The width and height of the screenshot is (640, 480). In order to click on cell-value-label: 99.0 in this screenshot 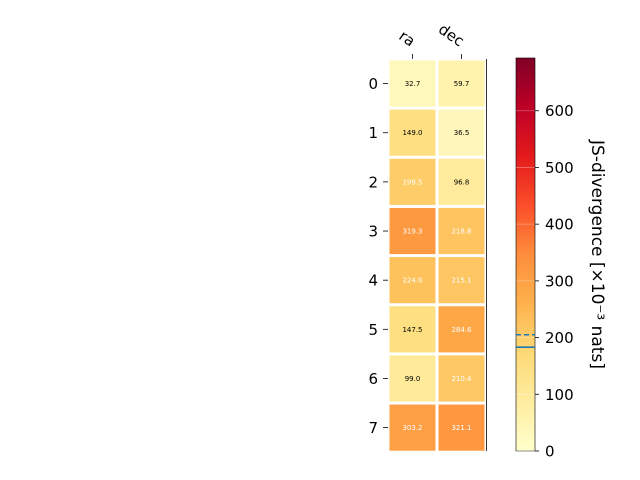, I will do `click(413, 379)`.